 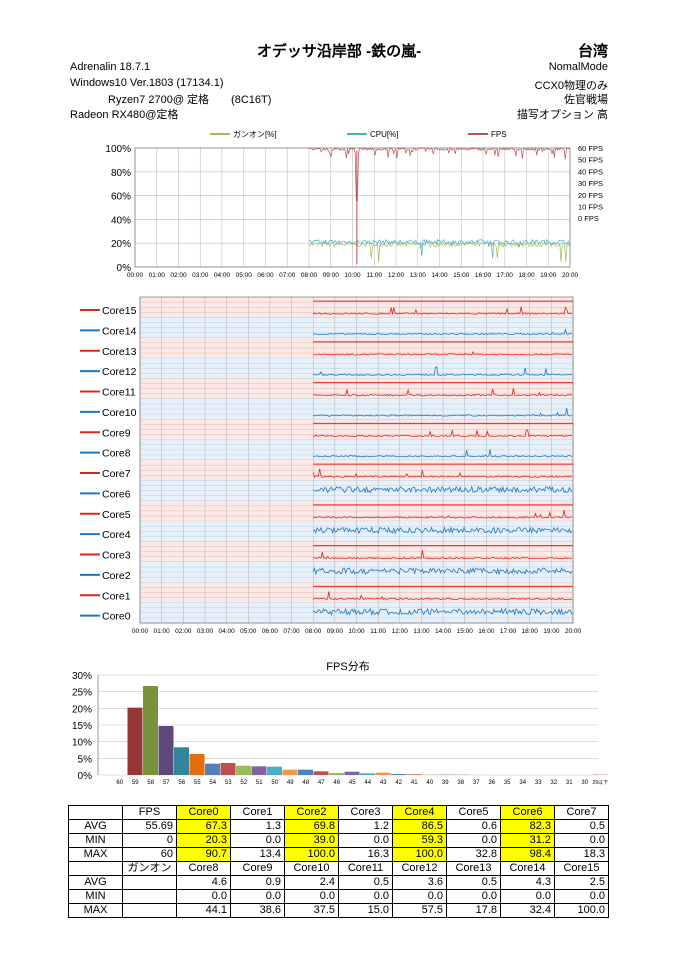 I want to click on x-tick-label: 10:00, so click(x=352, y=275).